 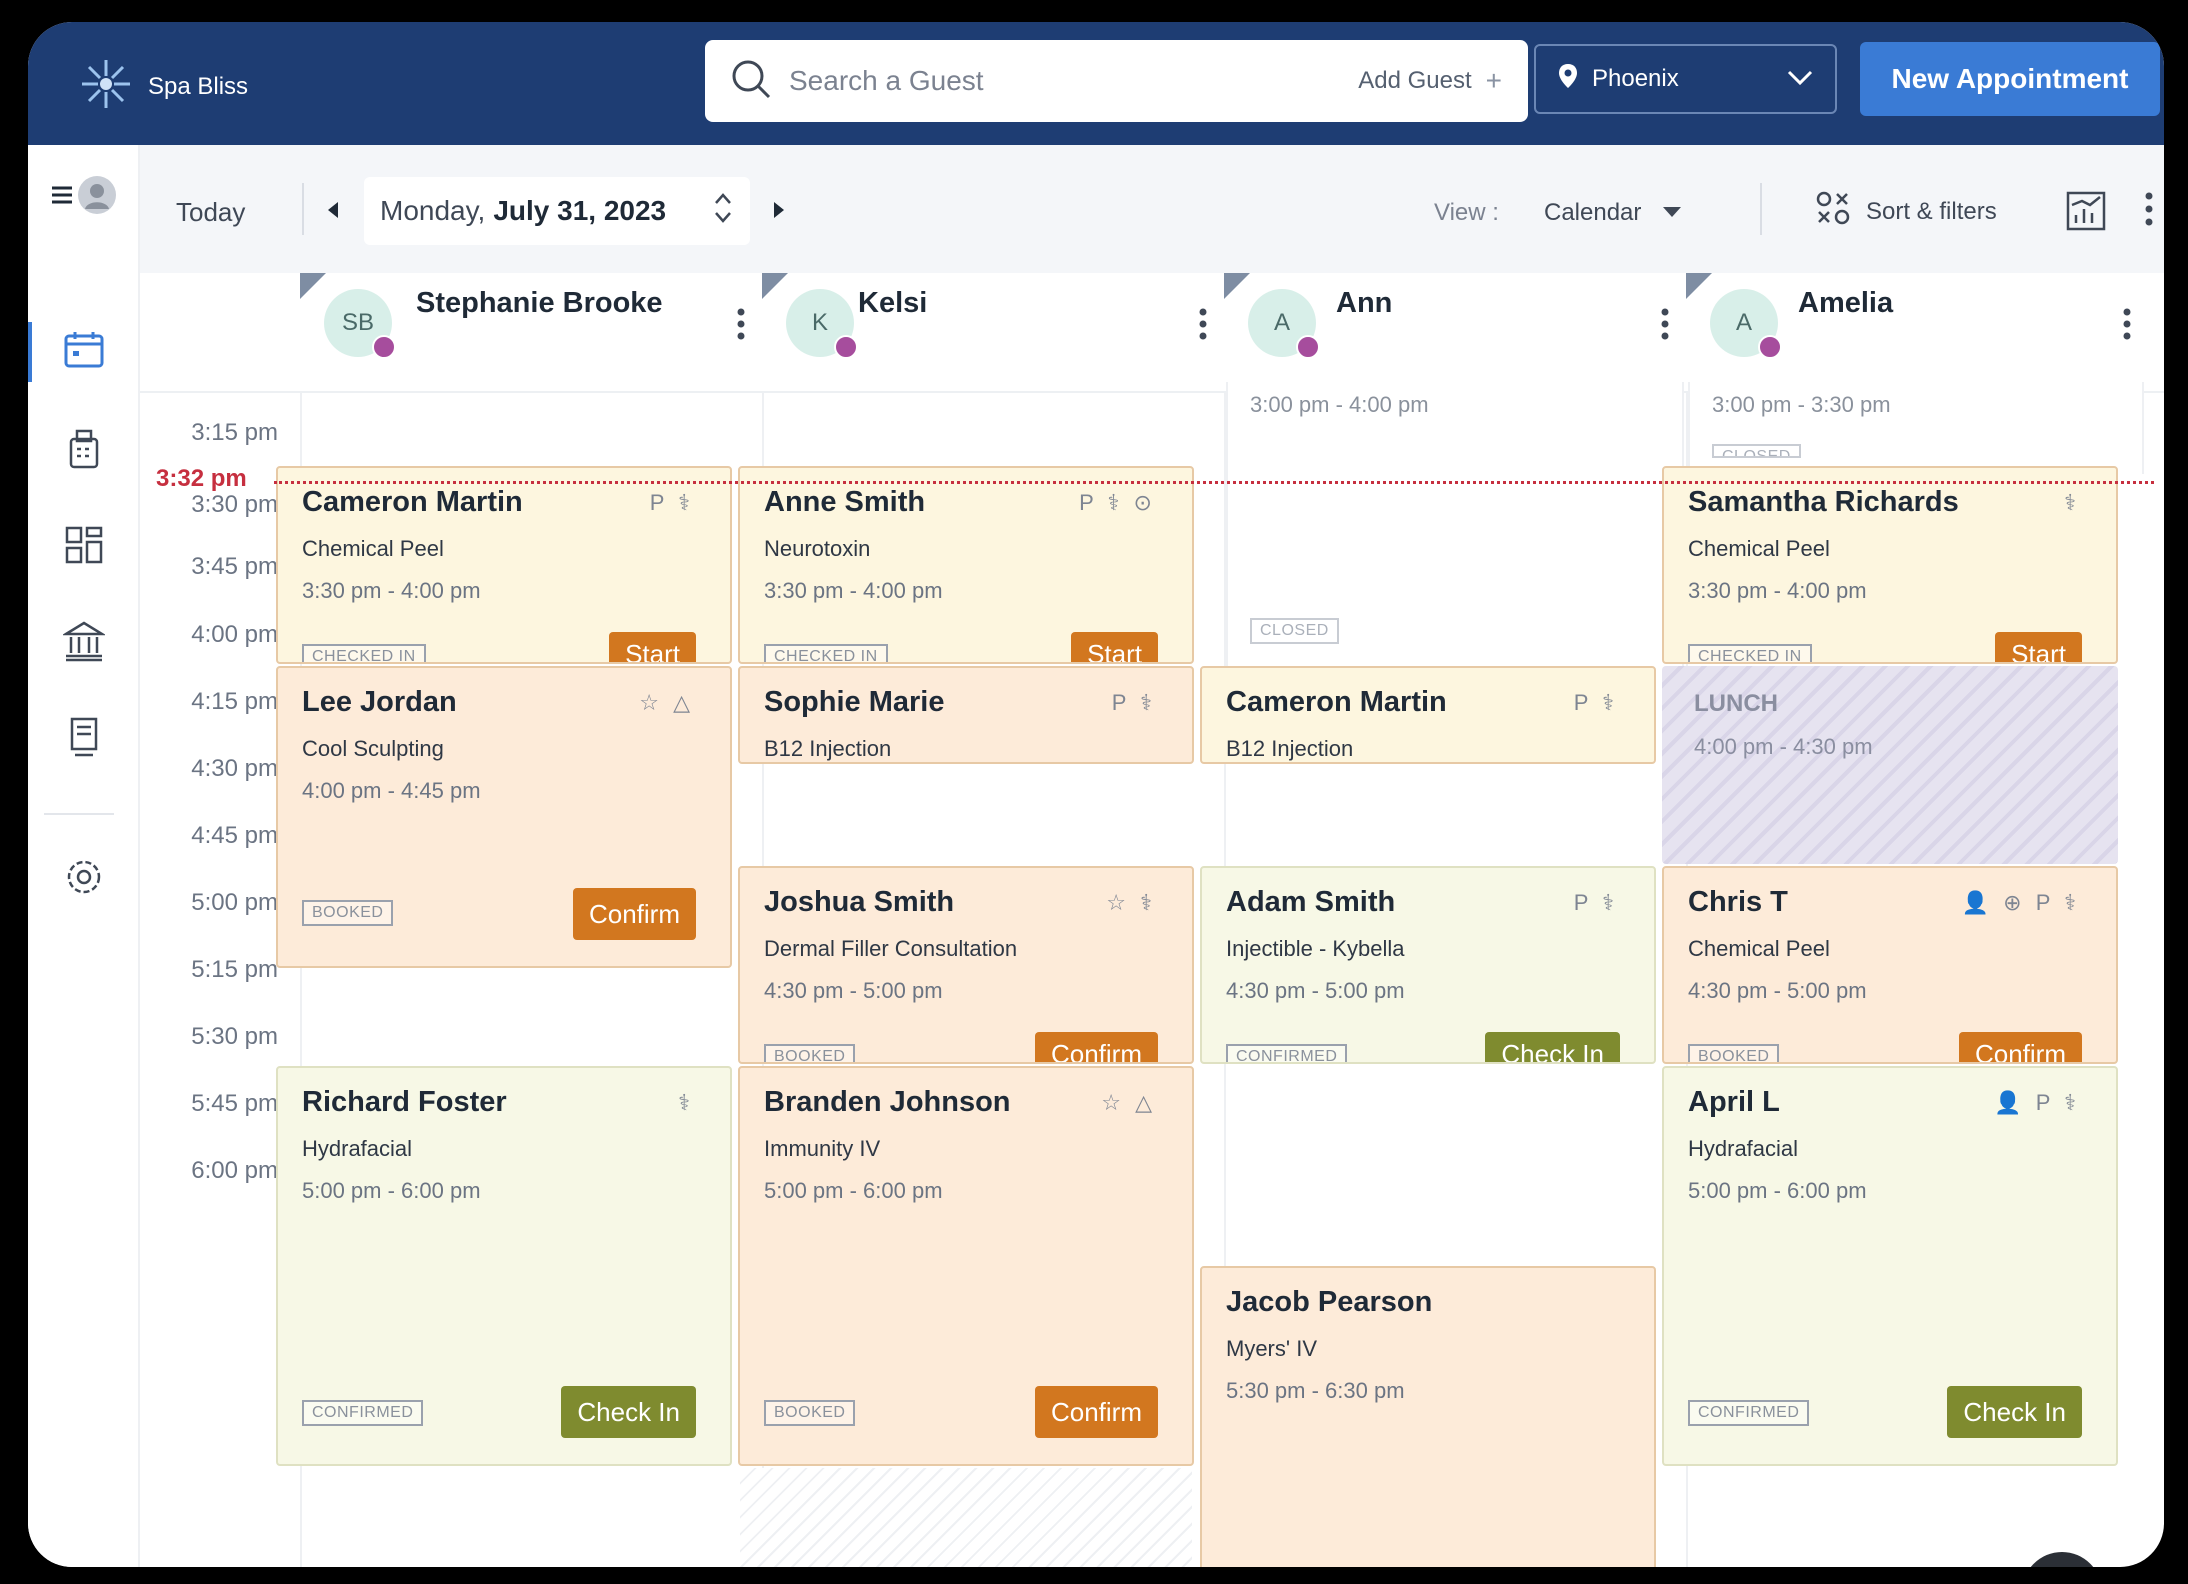 What do you see at coordinates (819, 322) in the screenshot?
I see `avatar-initials: K` at bounding box center [819, 322].